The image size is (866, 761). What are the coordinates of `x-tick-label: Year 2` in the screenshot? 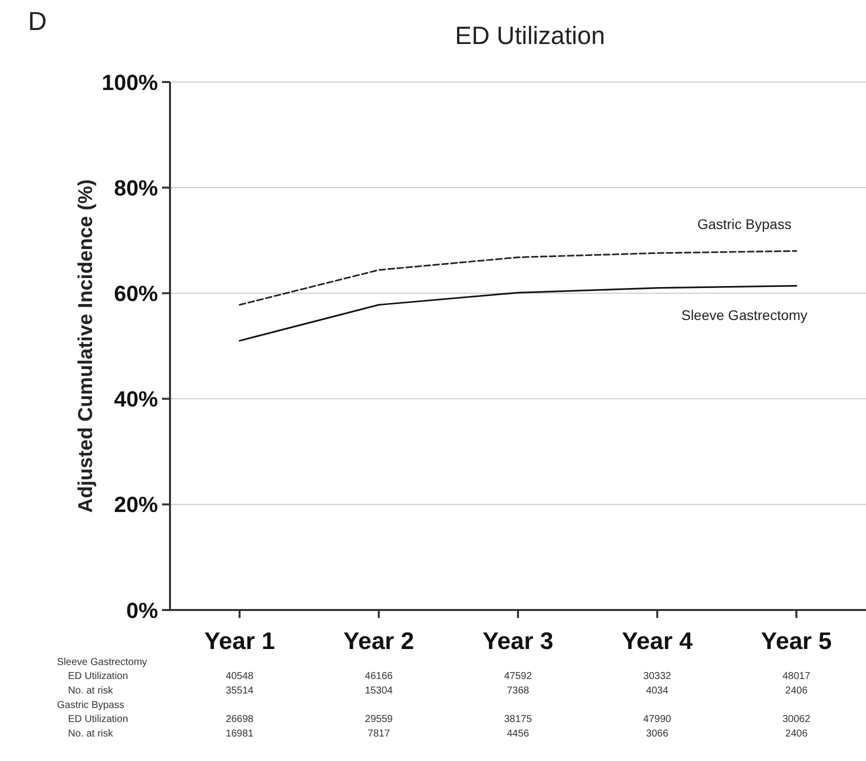 It's located at (378, 642).